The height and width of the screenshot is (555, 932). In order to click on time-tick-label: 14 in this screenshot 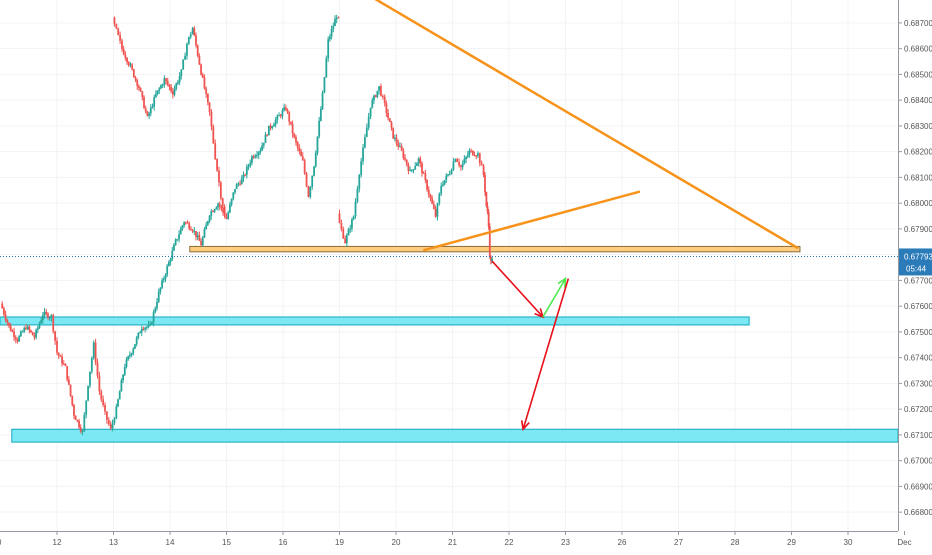, I will do `click(170, 542)`.